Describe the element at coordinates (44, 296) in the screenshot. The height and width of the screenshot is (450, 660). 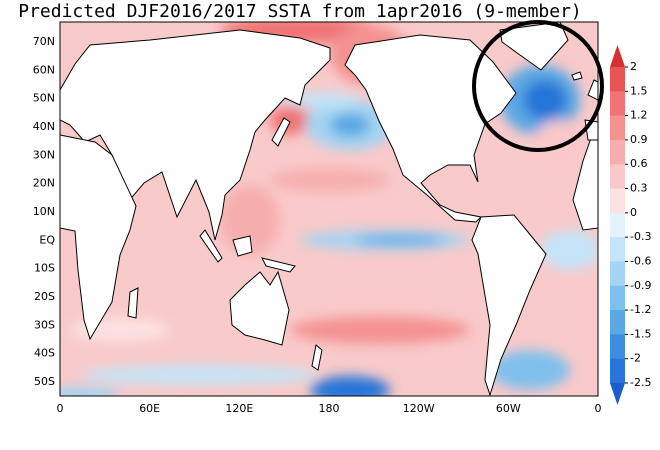
I see `lat-label: 20S` at that location.